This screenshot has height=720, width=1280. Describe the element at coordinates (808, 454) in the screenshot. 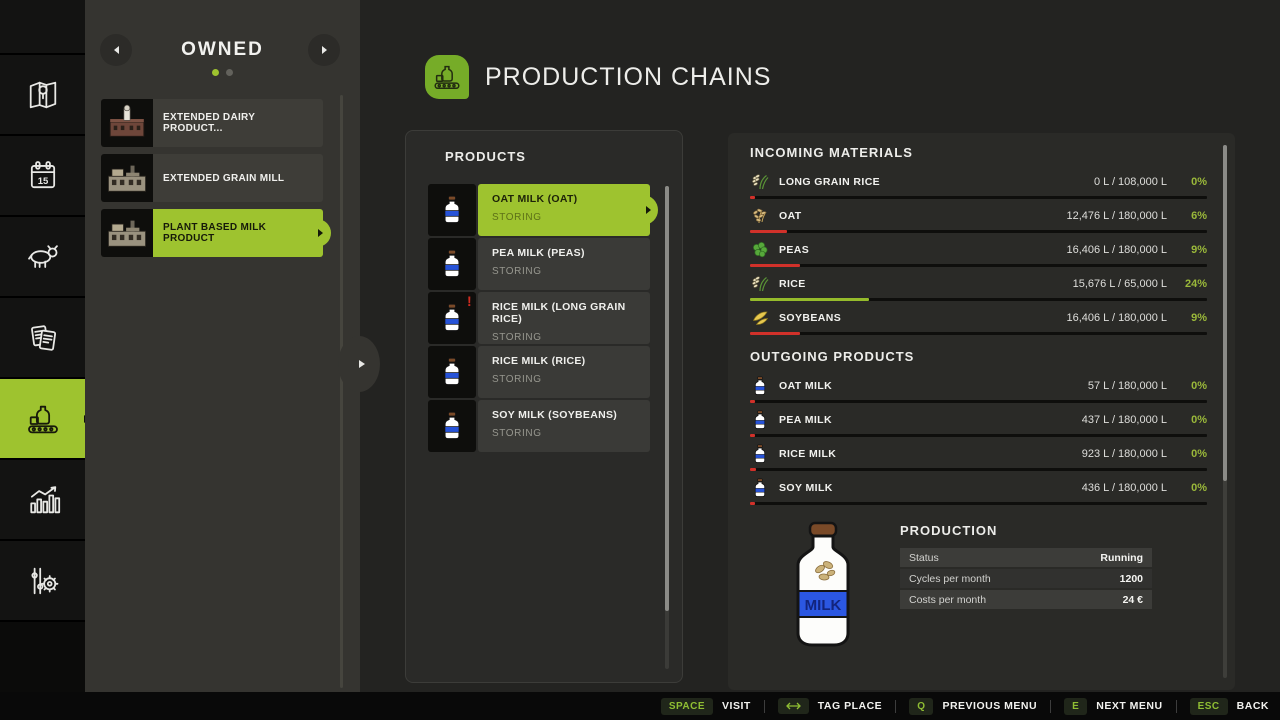

I see `material-name: RICE MILK` at that location.